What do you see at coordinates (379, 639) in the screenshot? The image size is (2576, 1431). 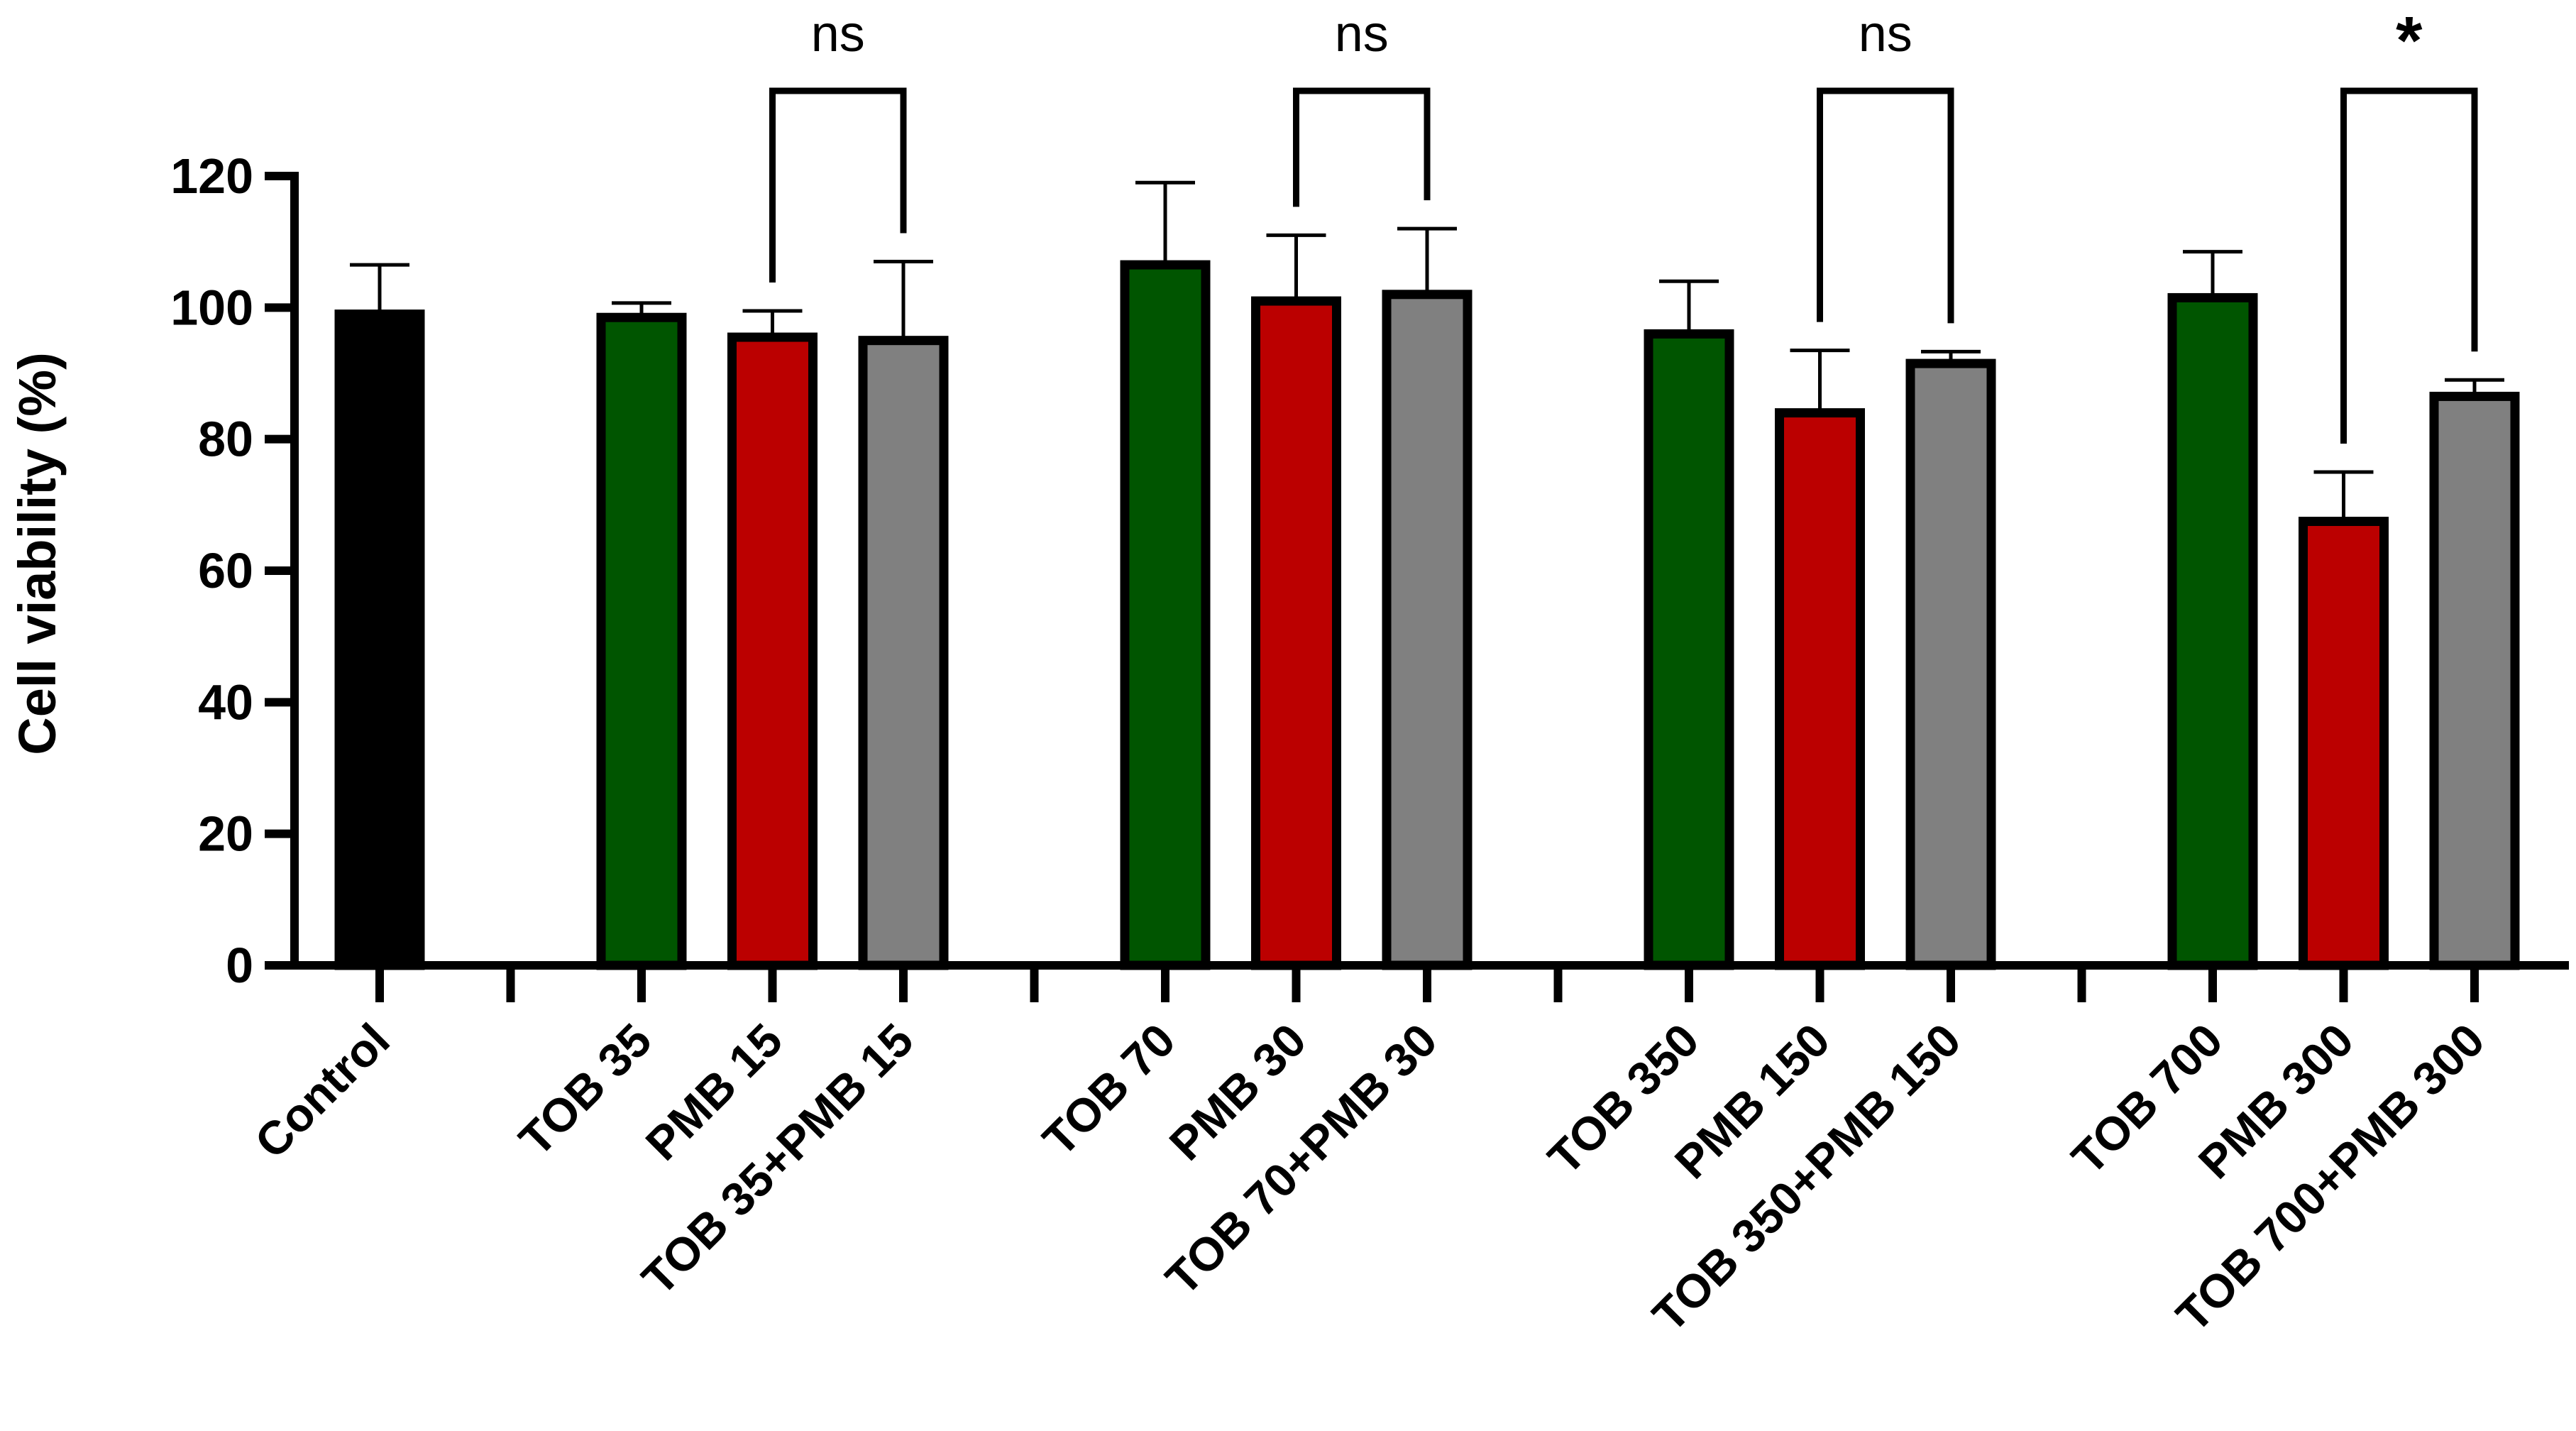 I see `bar-control` at bounding box center [379, 639].